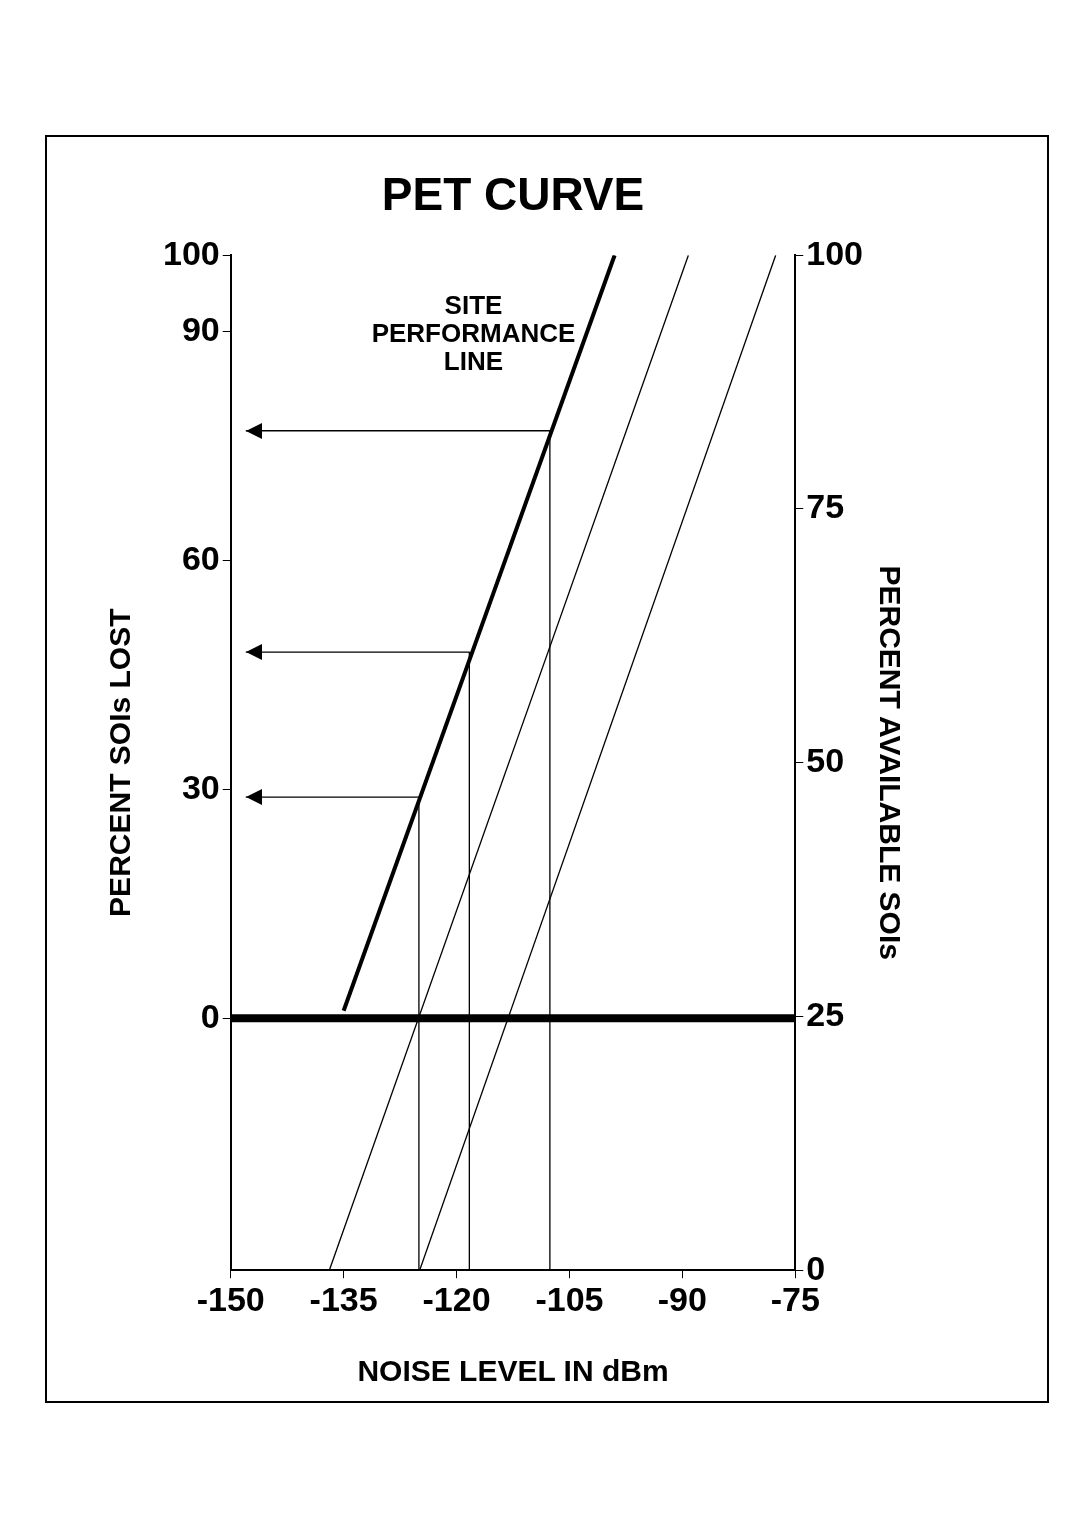  Describe the element at coordinates (682, 1298) in the screenshot. I see `x-tick-label: -90` at that location.